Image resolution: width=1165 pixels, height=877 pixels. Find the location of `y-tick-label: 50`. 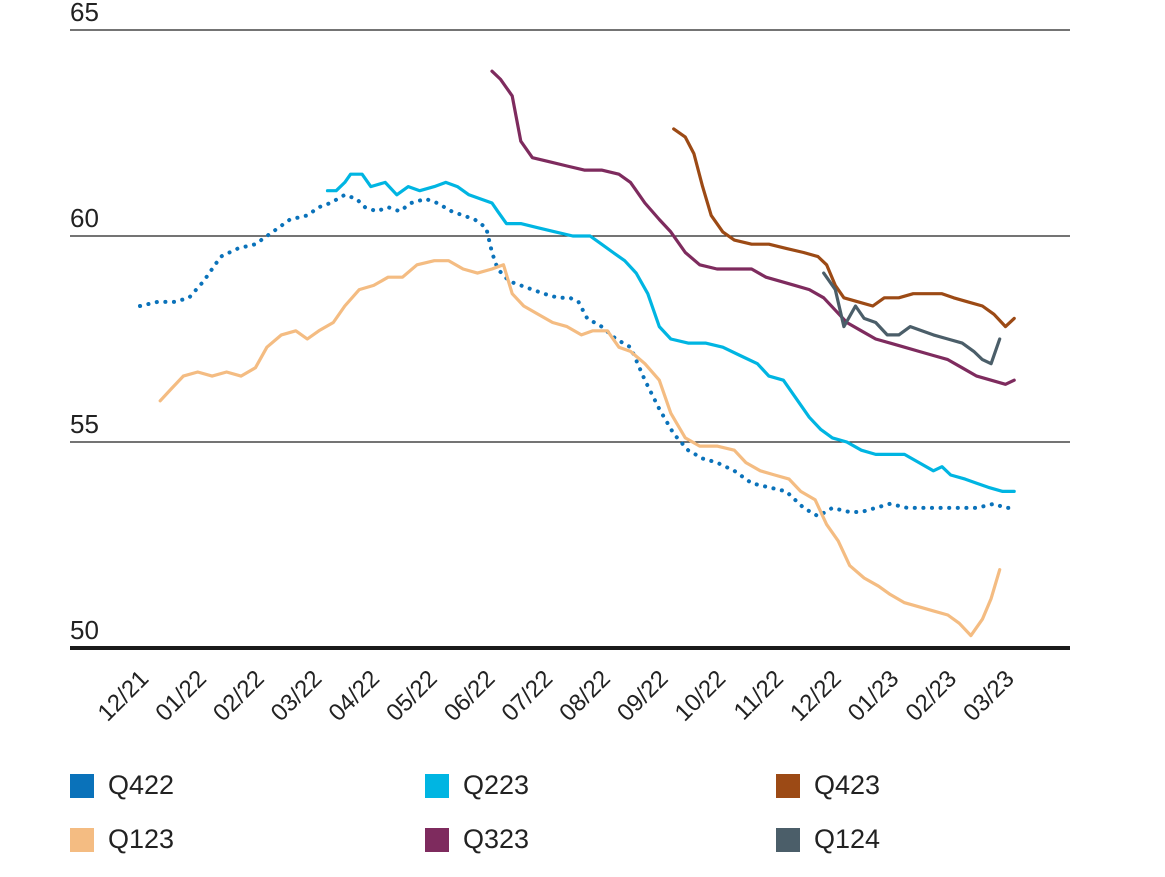

y-tick-label: 50 is located at coordinates (84, 630).